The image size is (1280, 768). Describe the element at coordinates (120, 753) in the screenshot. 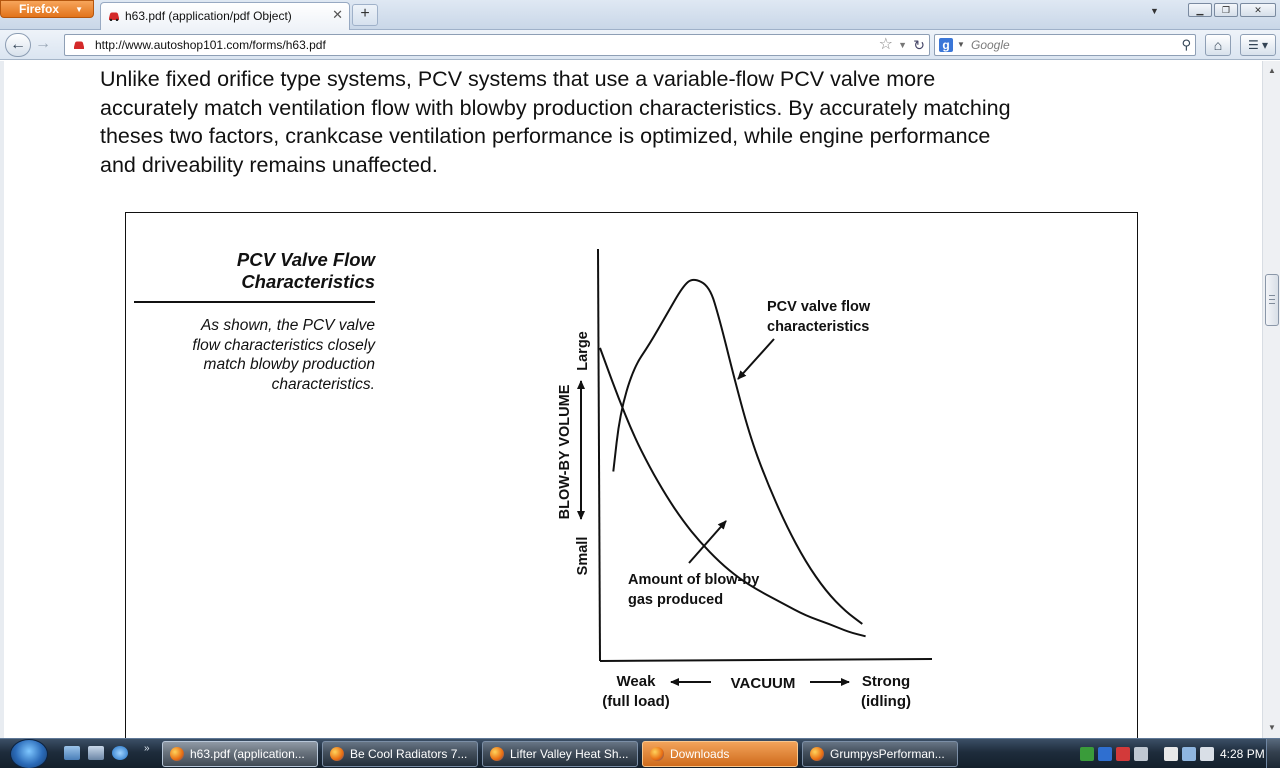

I see `internet-explorer-icon` at that location.